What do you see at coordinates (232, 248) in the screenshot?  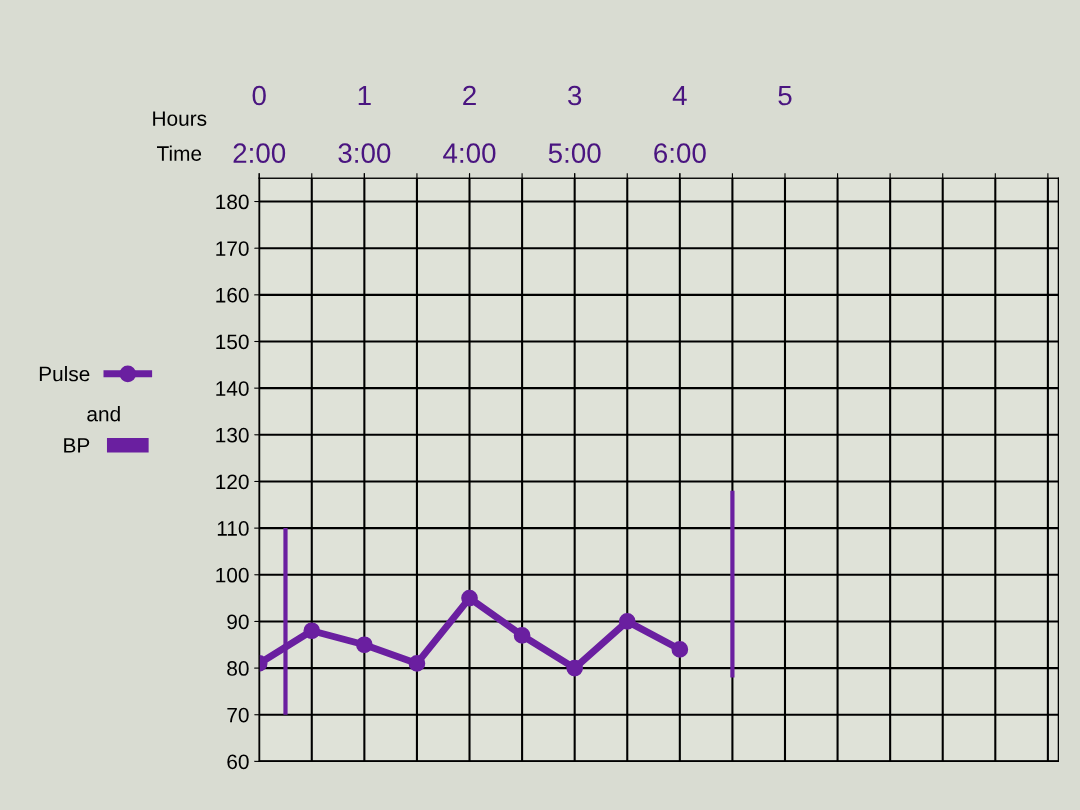 I see `y-tick-label: 170` at bounding box center [232, 248].